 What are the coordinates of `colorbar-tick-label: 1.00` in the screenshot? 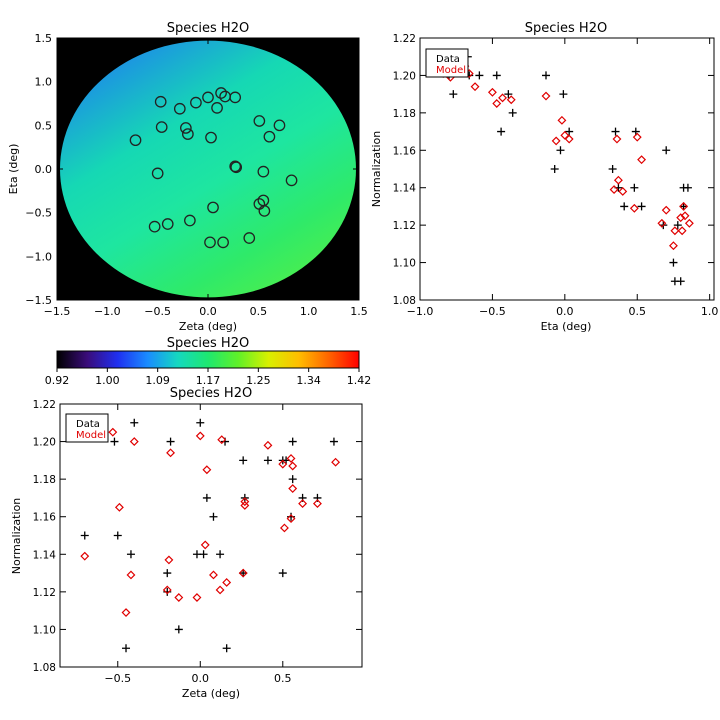 It's located at (107, 380).